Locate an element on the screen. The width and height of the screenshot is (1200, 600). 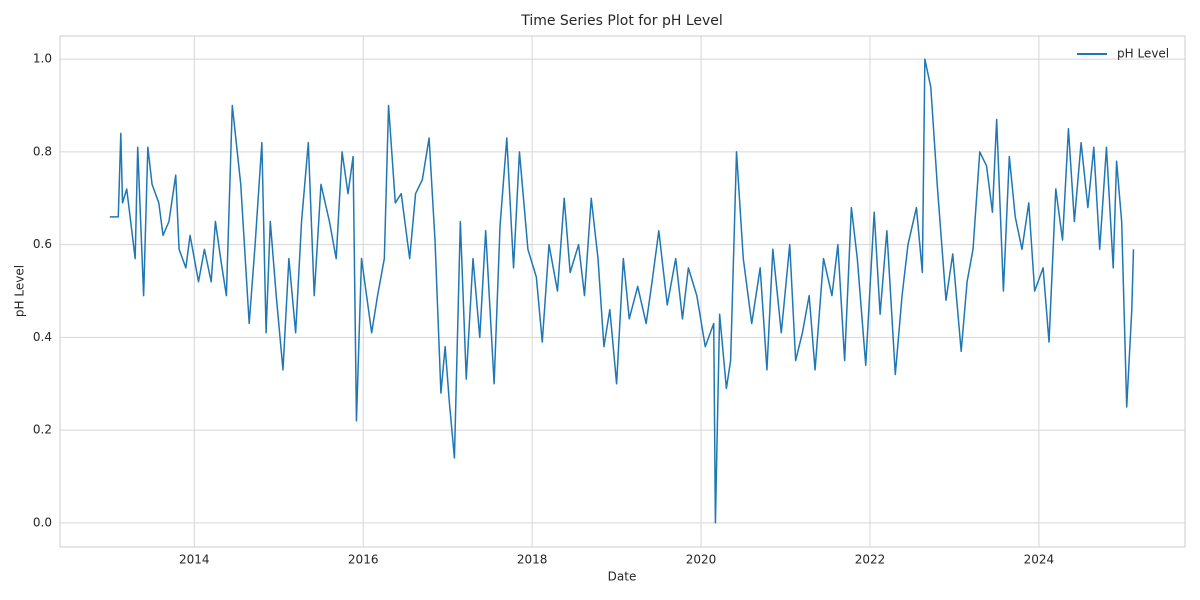
y-tick-label: 1.0 is located at coordinates (42, 59).